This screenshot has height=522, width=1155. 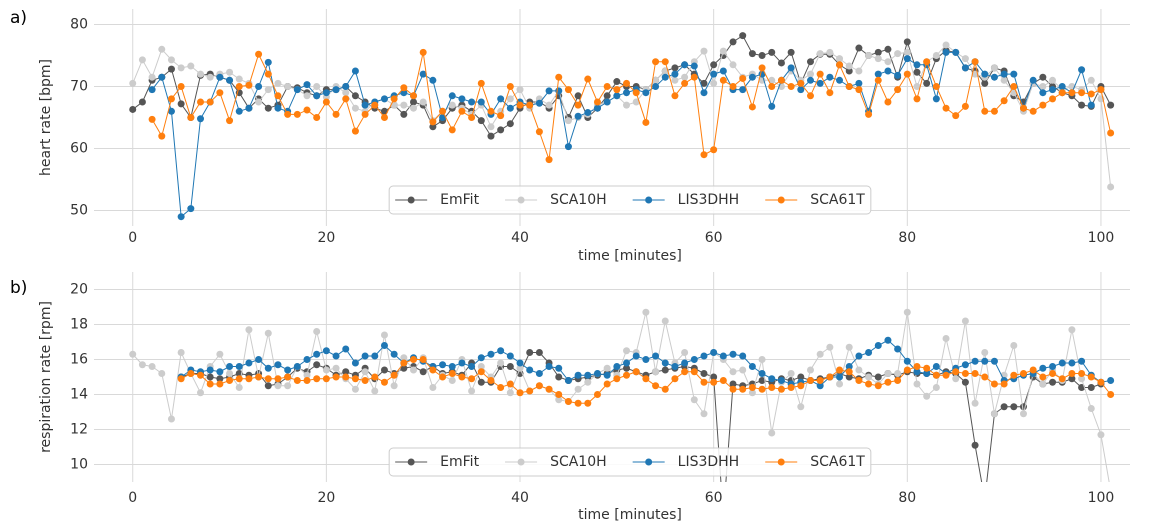 I want to click on legend-label: SCA61T, so click(x=837, y=200).